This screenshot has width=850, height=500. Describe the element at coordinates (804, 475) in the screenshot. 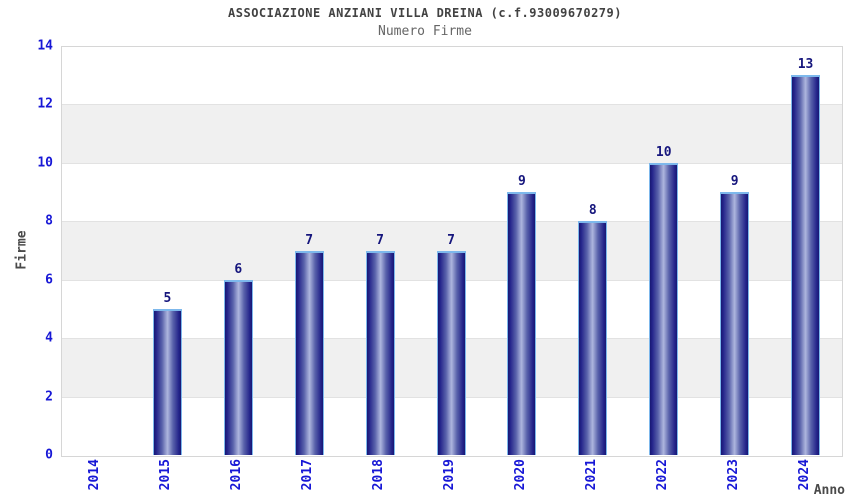

I see `x-tick-label: 2024` at that location.